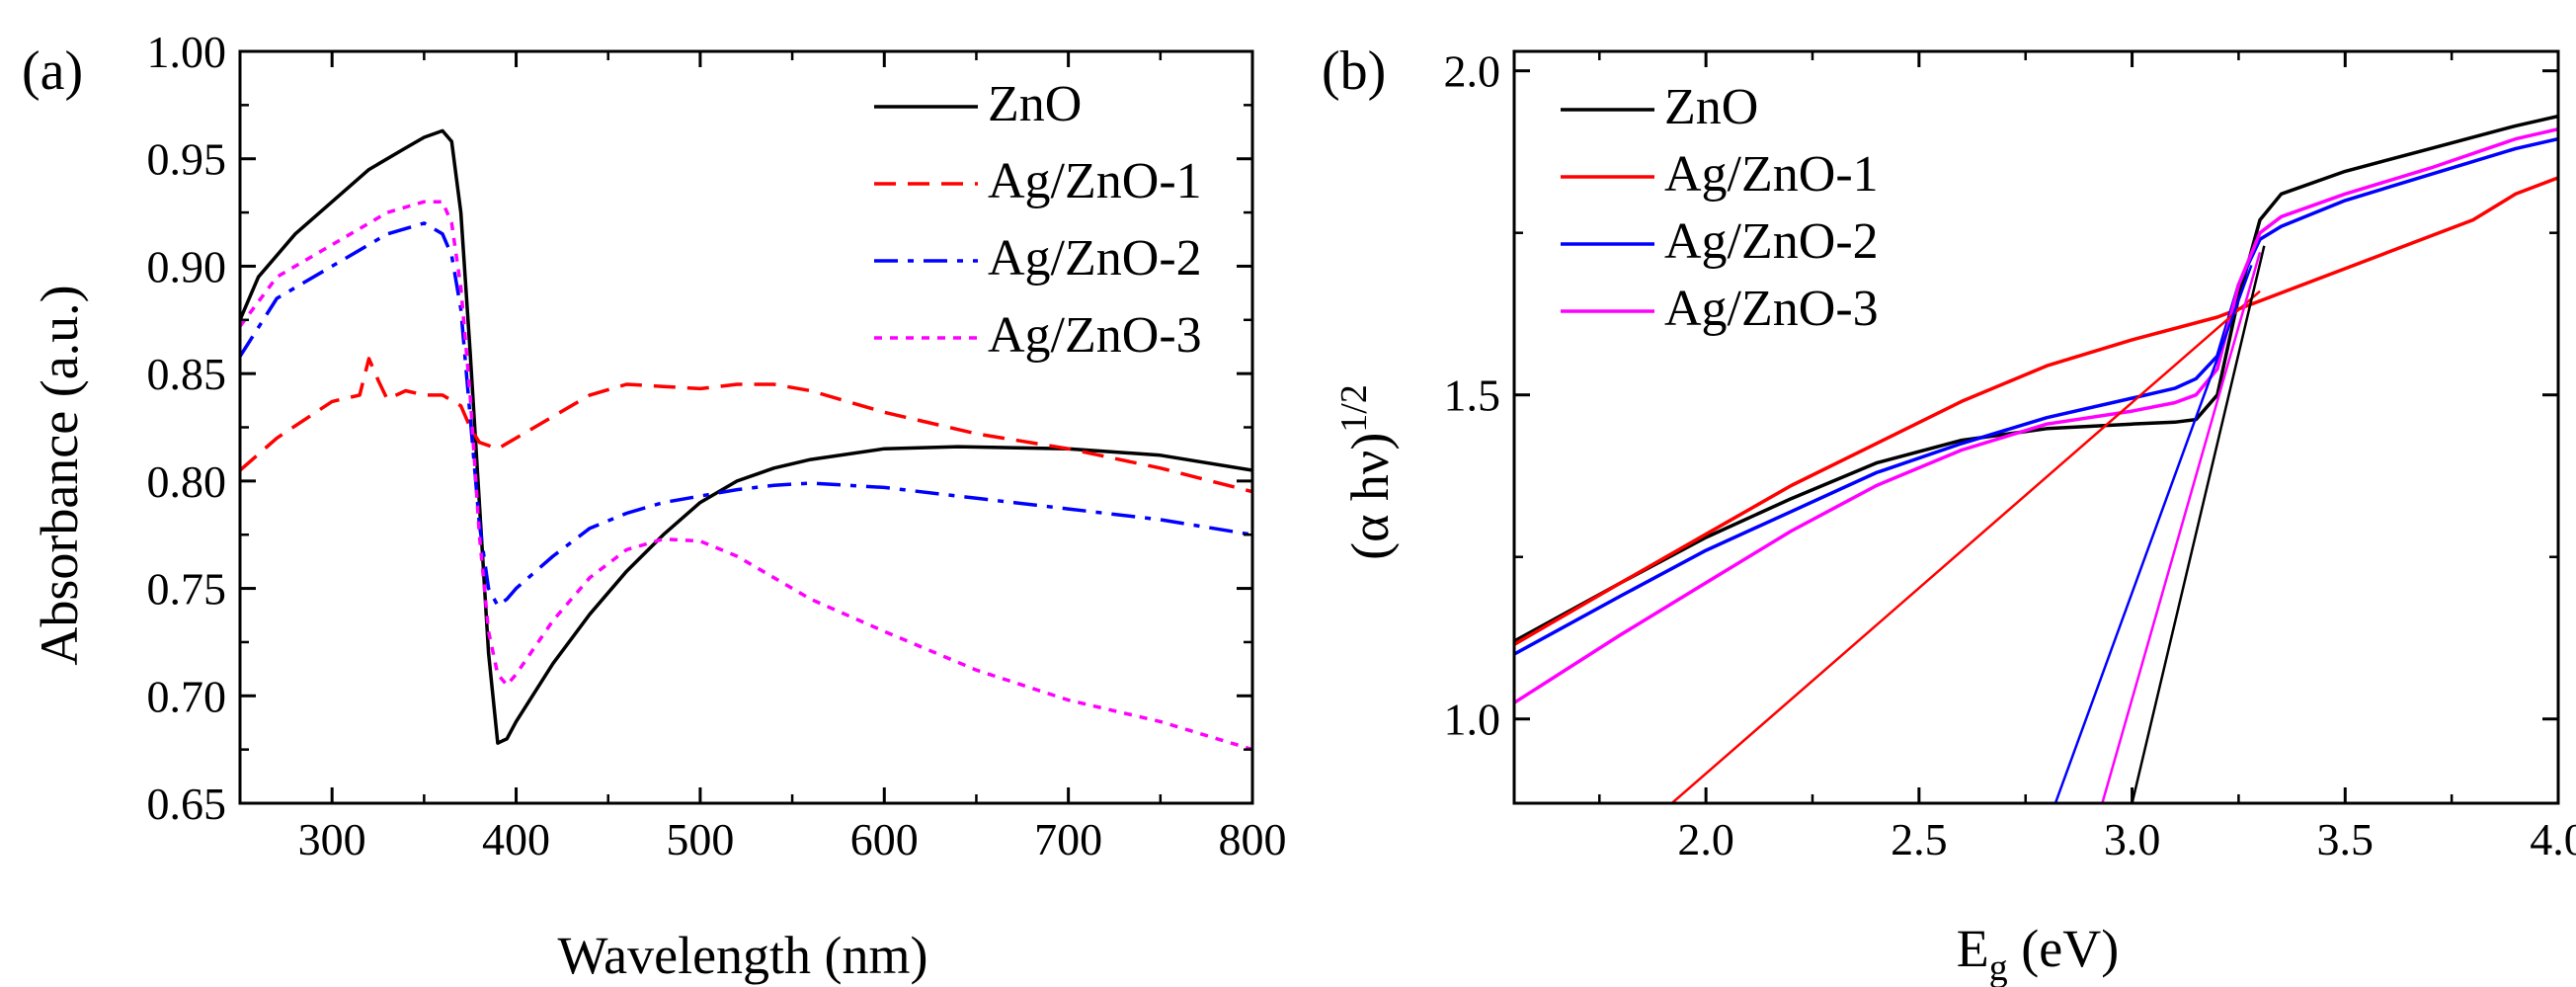  Describe the element at coordinates (1919, 839) in the screenshot. I see `x-tick-label: 2.5` at that location.